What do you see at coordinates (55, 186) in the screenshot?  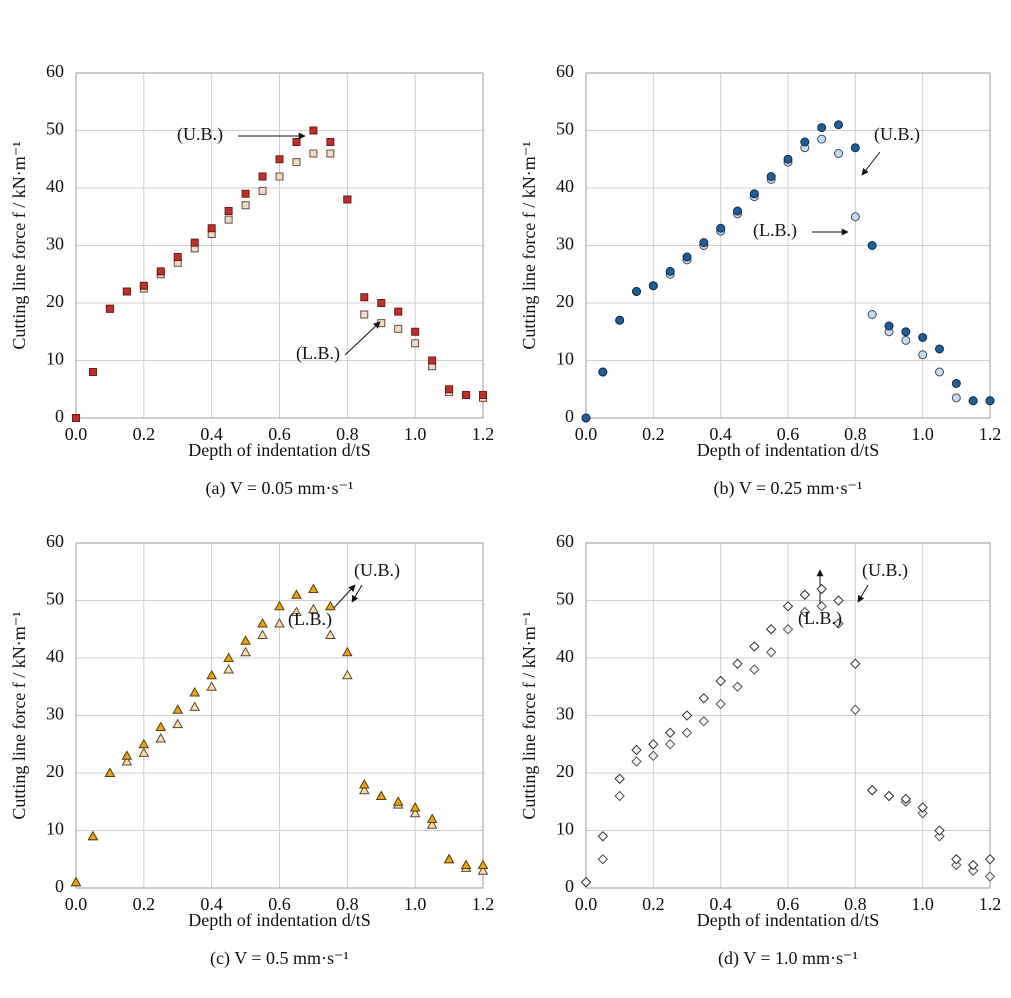 I see `y-tick-label: 40` at bounding box center [55, 186].